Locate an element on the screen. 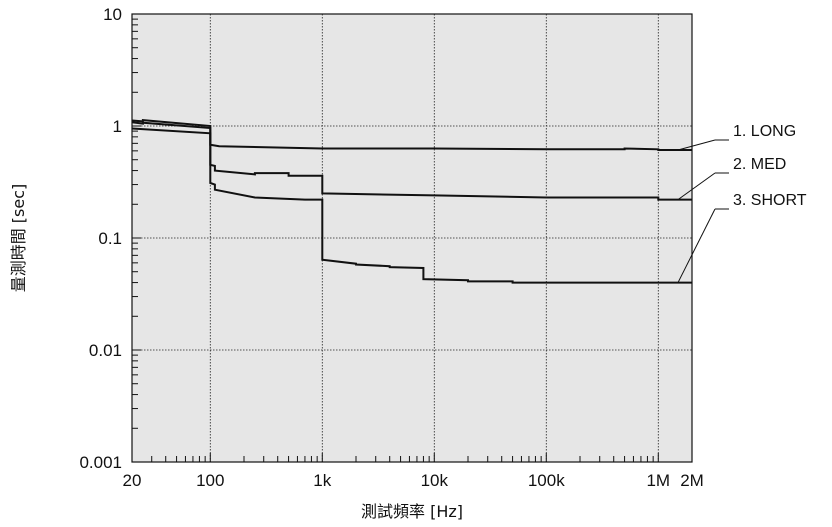  legend: 1. LONG 2. MED 3. SHORT is located at coordinates (742, 203).